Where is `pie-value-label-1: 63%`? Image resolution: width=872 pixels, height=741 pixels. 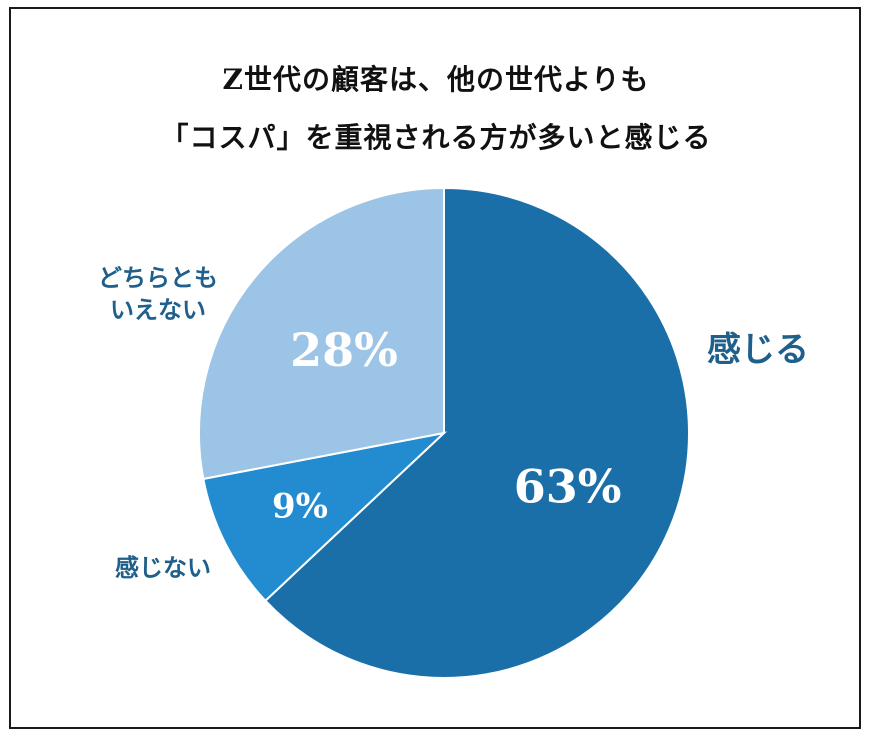 pie-value-label-1: 63% is located at coordinates (568, 487).